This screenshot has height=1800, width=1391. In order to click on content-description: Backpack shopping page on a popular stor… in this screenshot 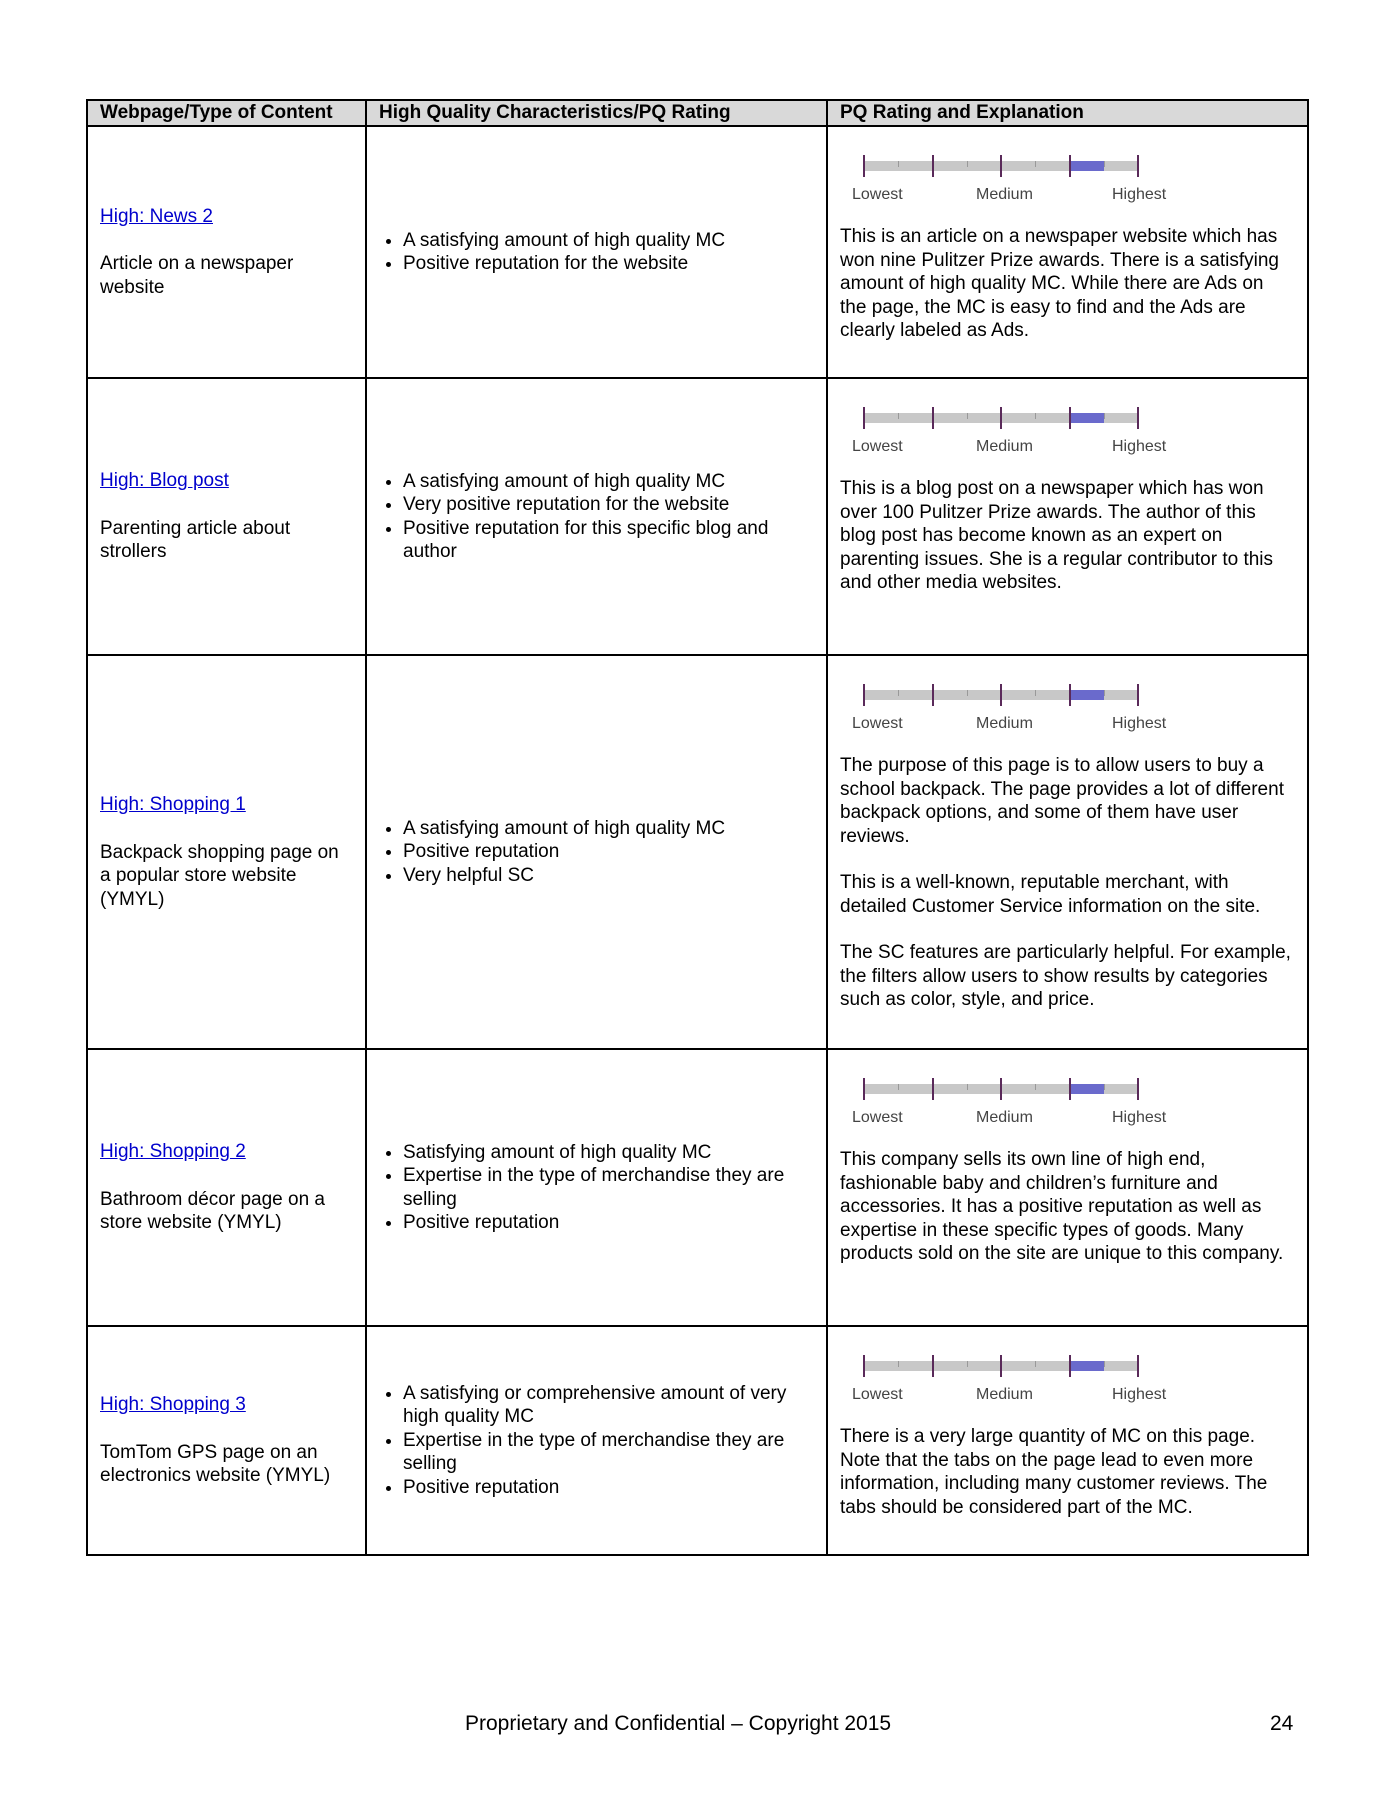, I will do `click(219, 875)`.